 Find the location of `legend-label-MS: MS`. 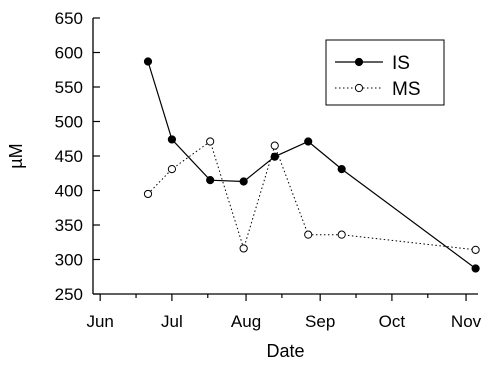

legend-label-MS: MS is located at coordinates (406, 89).